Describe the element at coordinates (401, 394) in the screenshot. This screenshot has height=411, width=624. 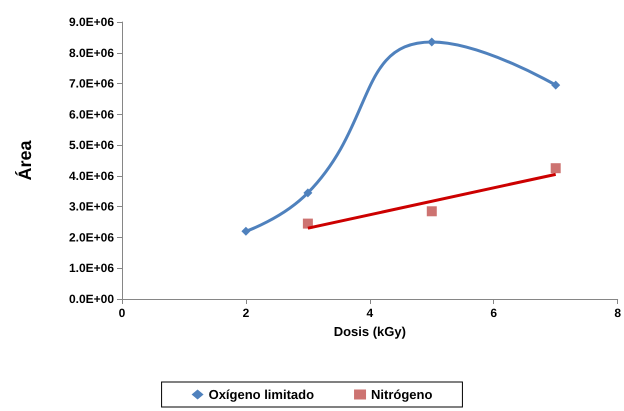
I see `legend-label: Nitrógeno` at that location.